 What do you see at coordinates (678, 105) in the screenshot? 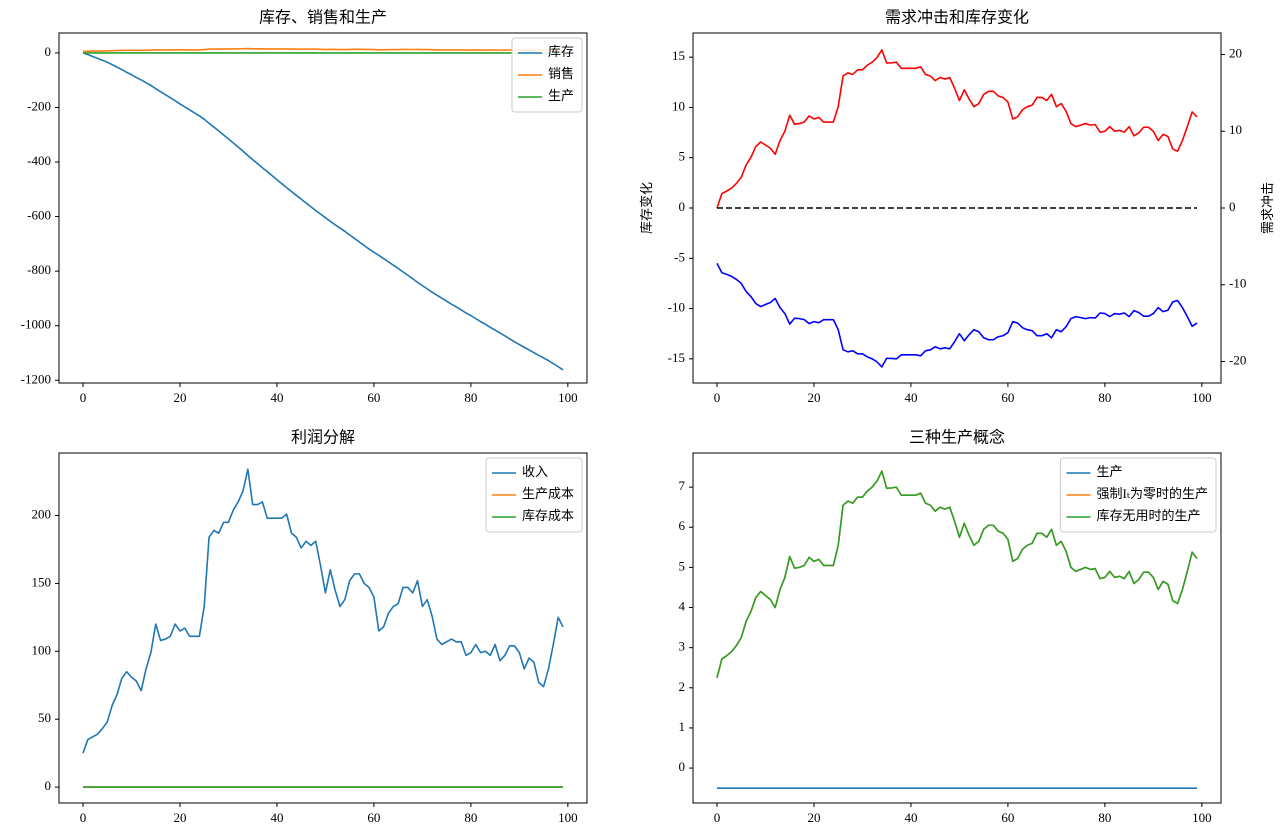
I see `y-tick-label: 10` at bounding box center [678, 105].